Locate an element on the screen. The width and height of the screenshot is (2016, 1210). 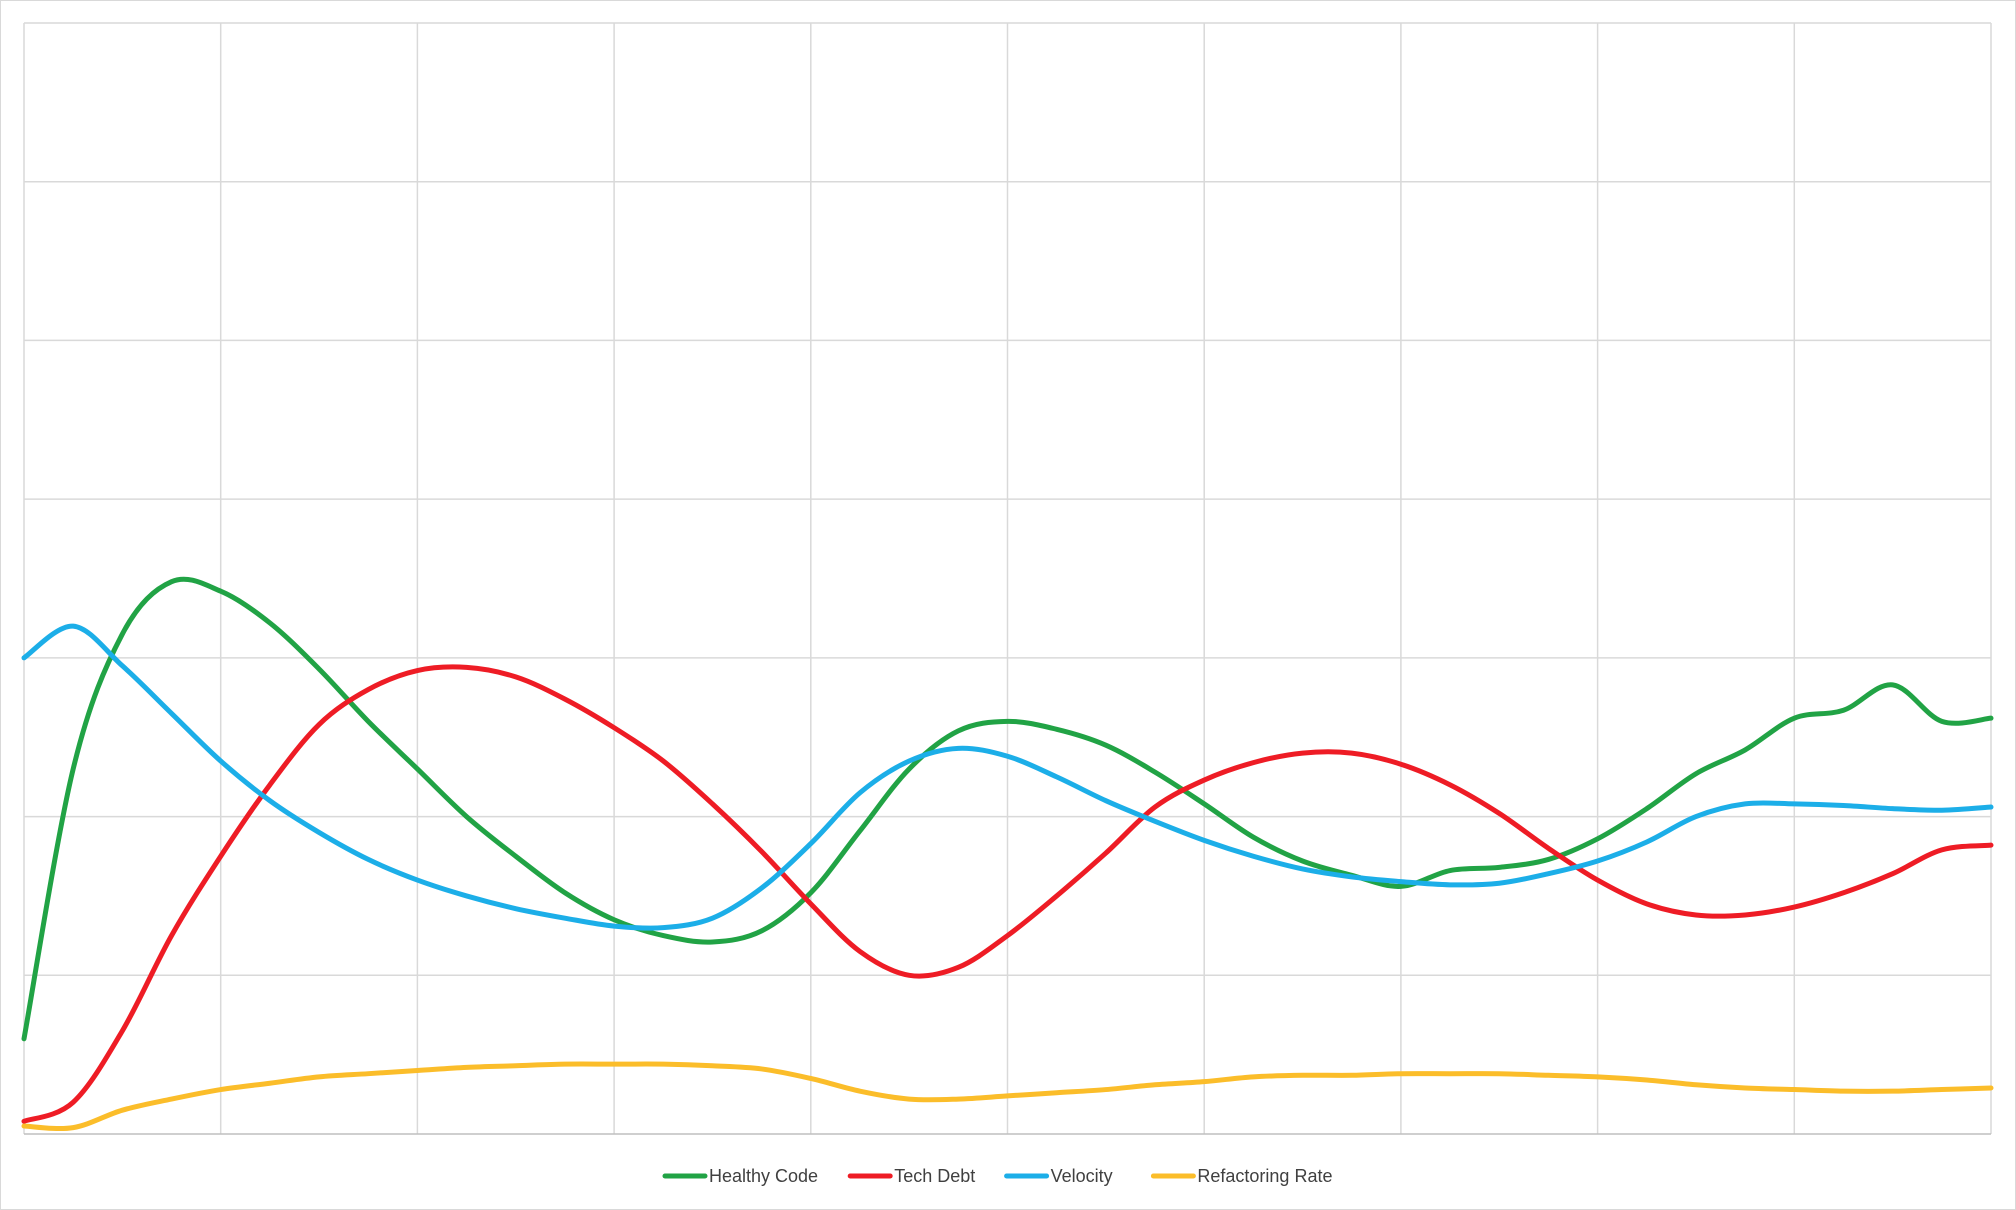
legend-item: Tech Debt is located at coordinates (911, 1176).